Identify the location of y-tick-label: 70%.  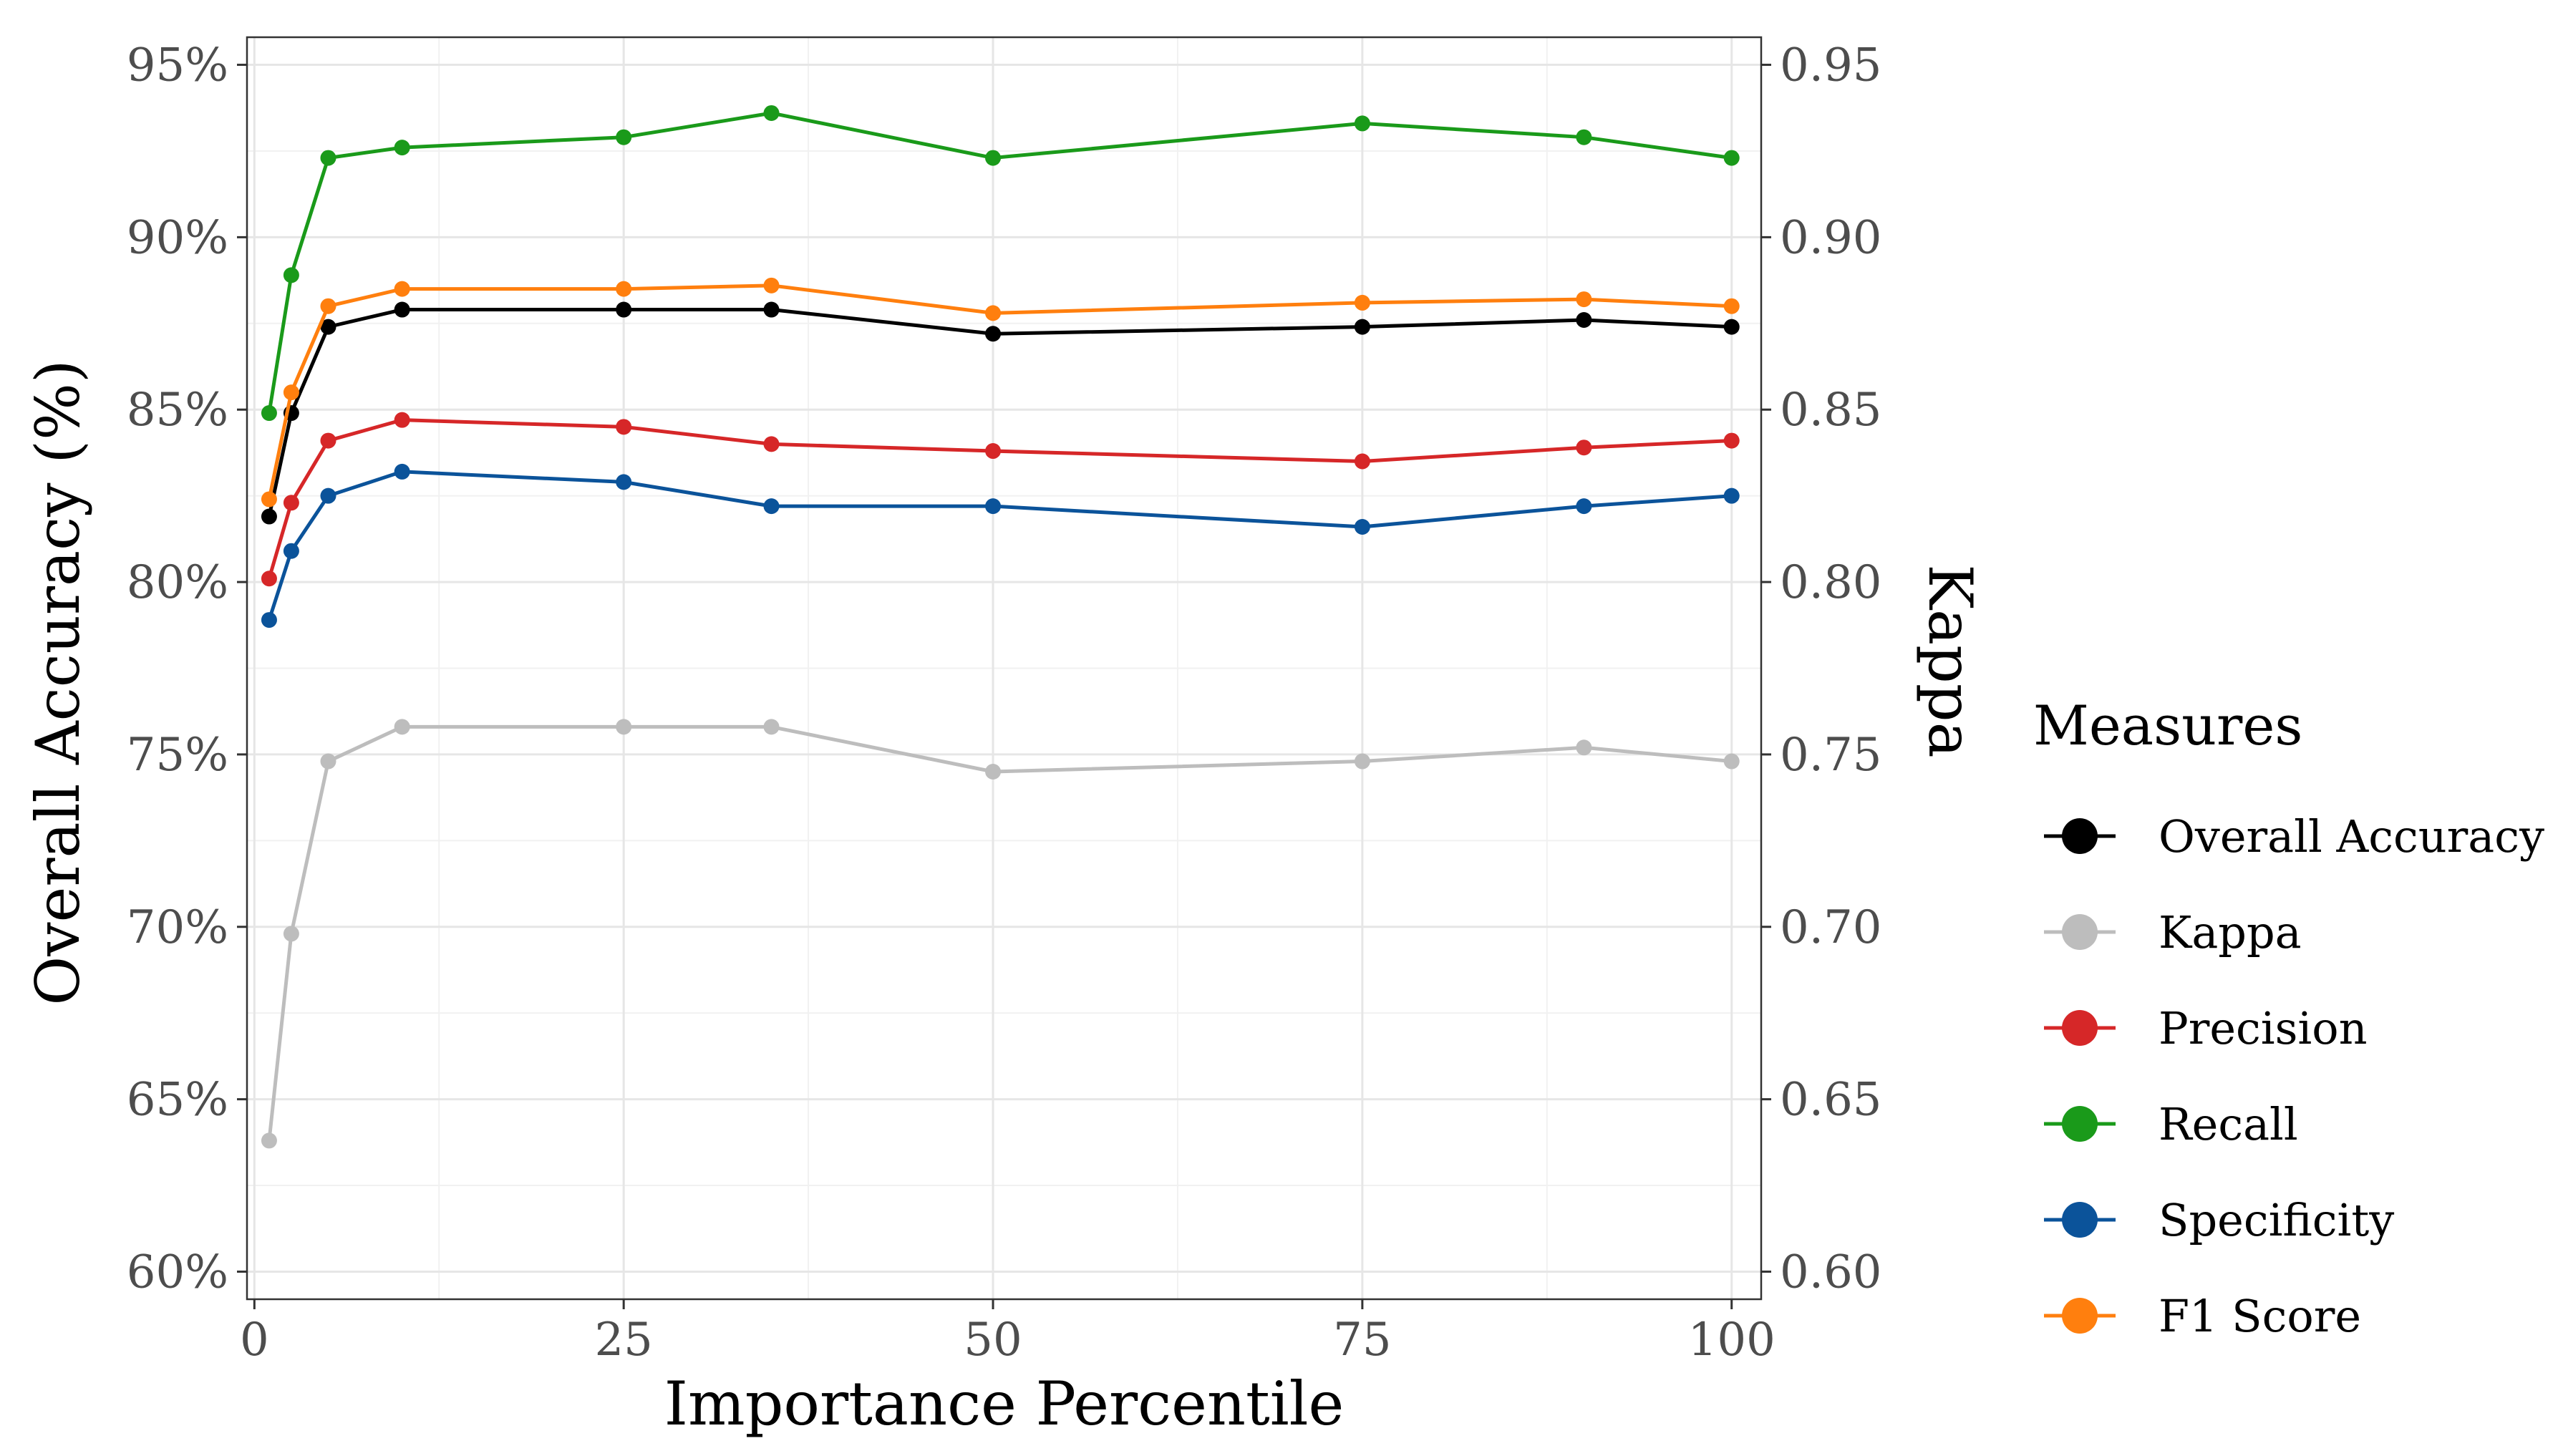
(177, 927).